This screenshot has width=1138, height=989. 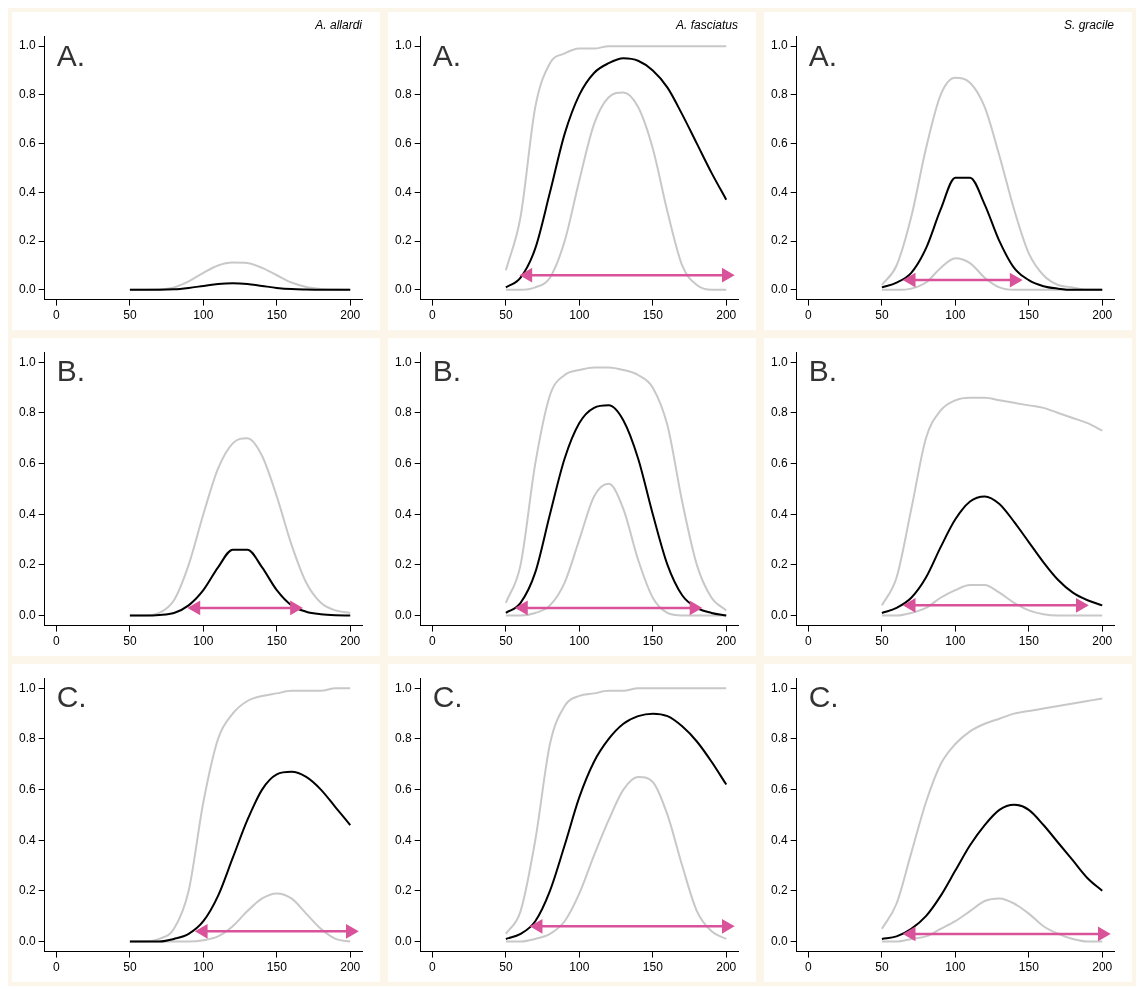 What do you see at coordinates (338, 24) in the screenshot?
I see `chart-title: A. allardi` at bounding box center [338, 24].